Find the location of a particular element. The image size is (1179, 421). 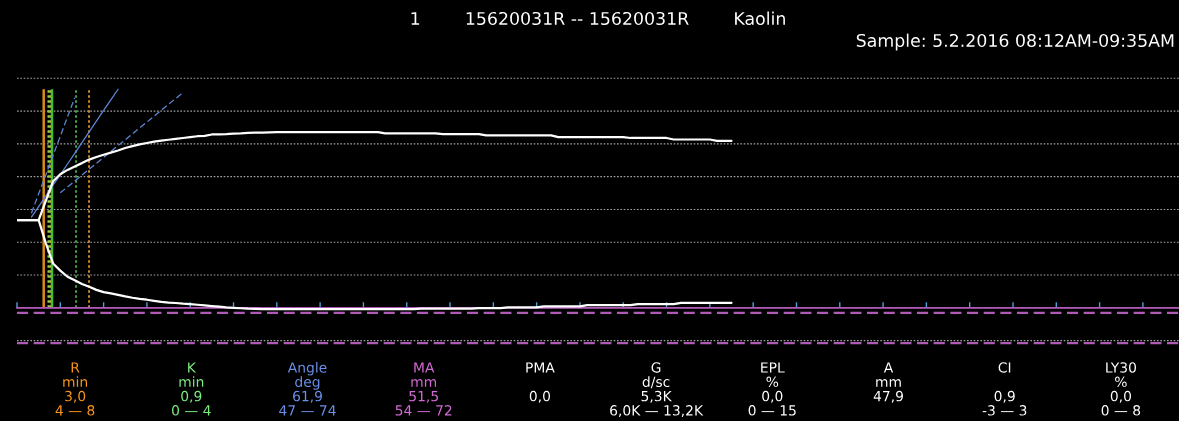

text: LY30 % 0,0 0 — 8 is located at coordinates (1121, 389).